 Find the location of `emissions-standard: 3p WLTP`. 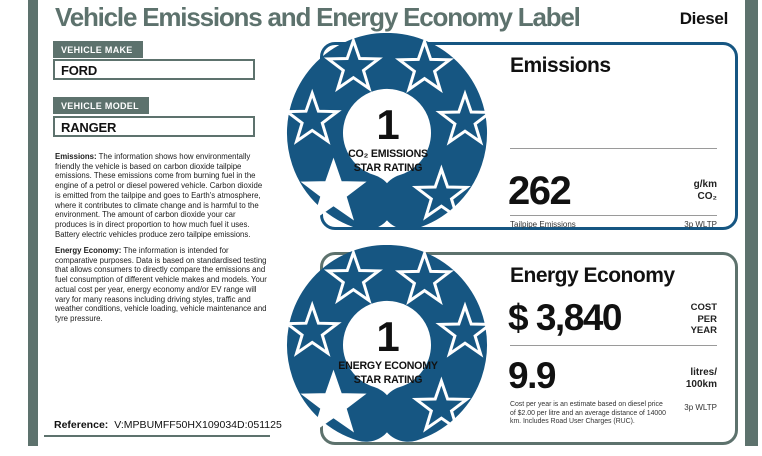

emissions-standard: 3p WLTP is located at coordinates (700, 224).